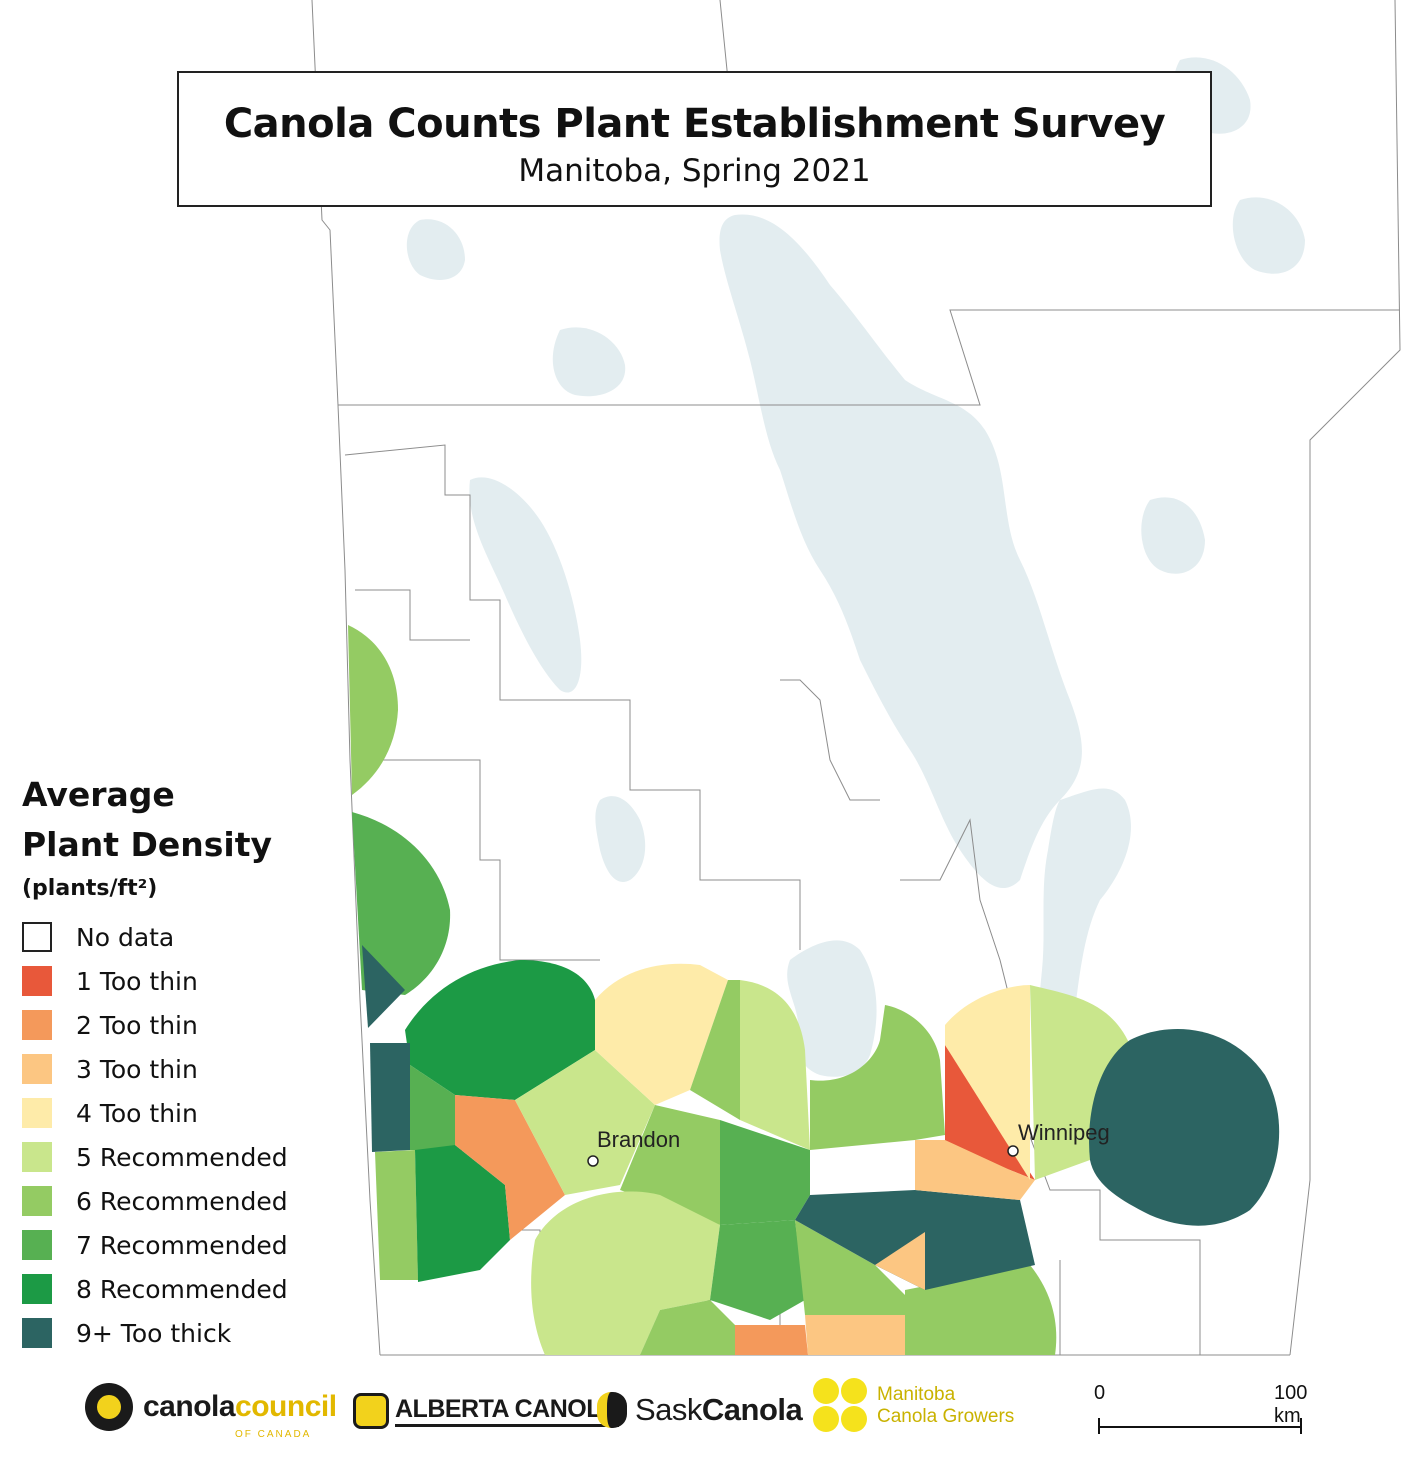  What do you see at coordinates (987, 1082) in the screenshot?
I see `zone-4-winnipeg-north` at bounding box center [987, 1082].